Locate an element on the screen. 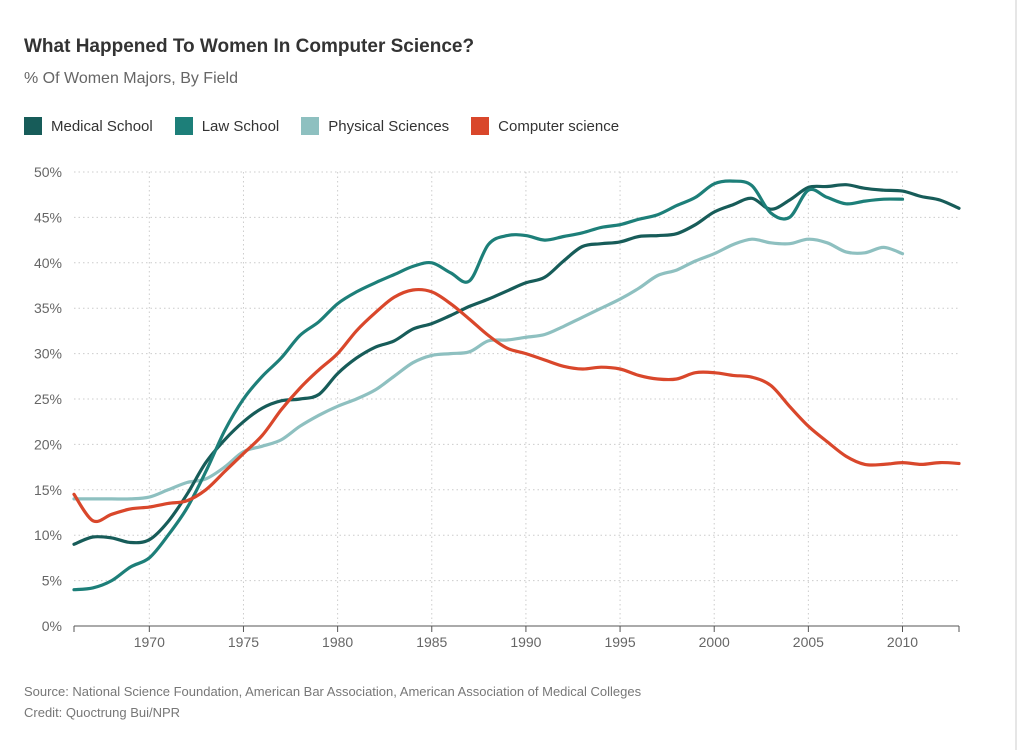  y-tick-label: 5% is located at coordinates (52, 581).